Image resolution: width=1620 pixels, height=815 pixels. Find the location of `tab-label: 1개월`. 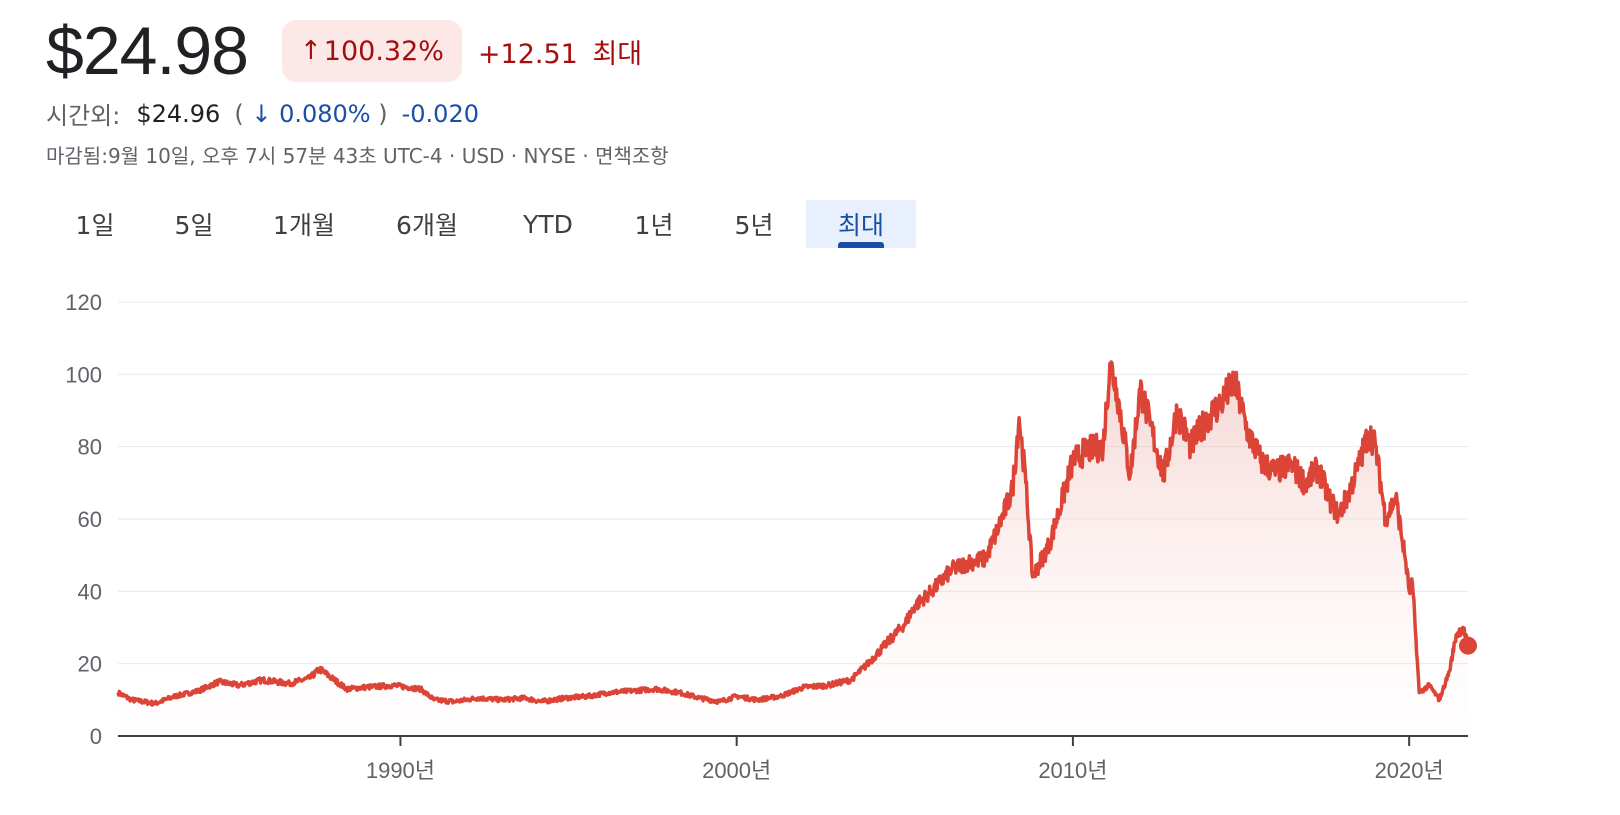

tab-label: 1개월 is located at coordinates (304, 225).